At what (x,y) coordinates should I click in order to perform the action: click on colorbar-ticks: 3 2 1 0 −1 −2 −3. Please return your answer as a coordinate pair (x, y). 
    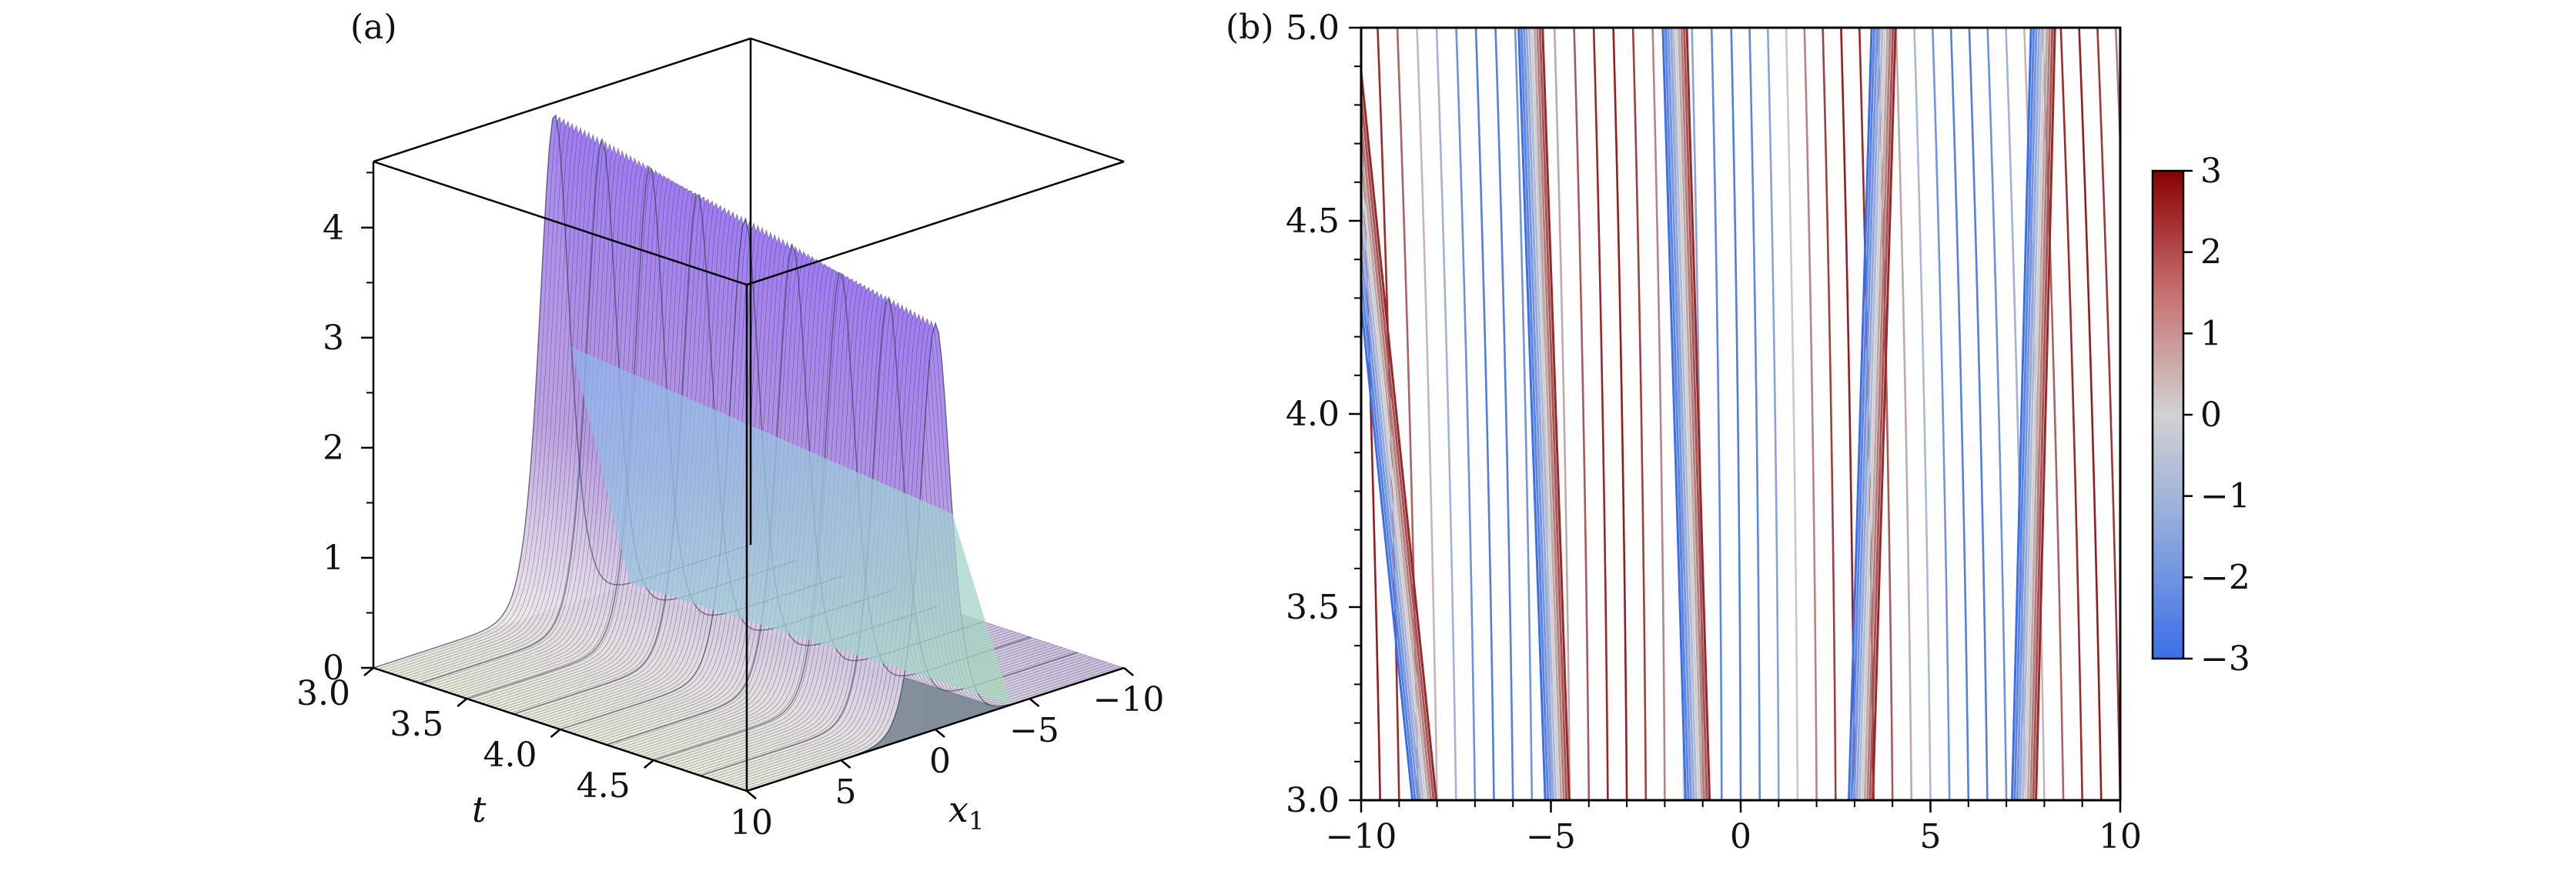
    Looking at the image, I should click on (2216, 416).